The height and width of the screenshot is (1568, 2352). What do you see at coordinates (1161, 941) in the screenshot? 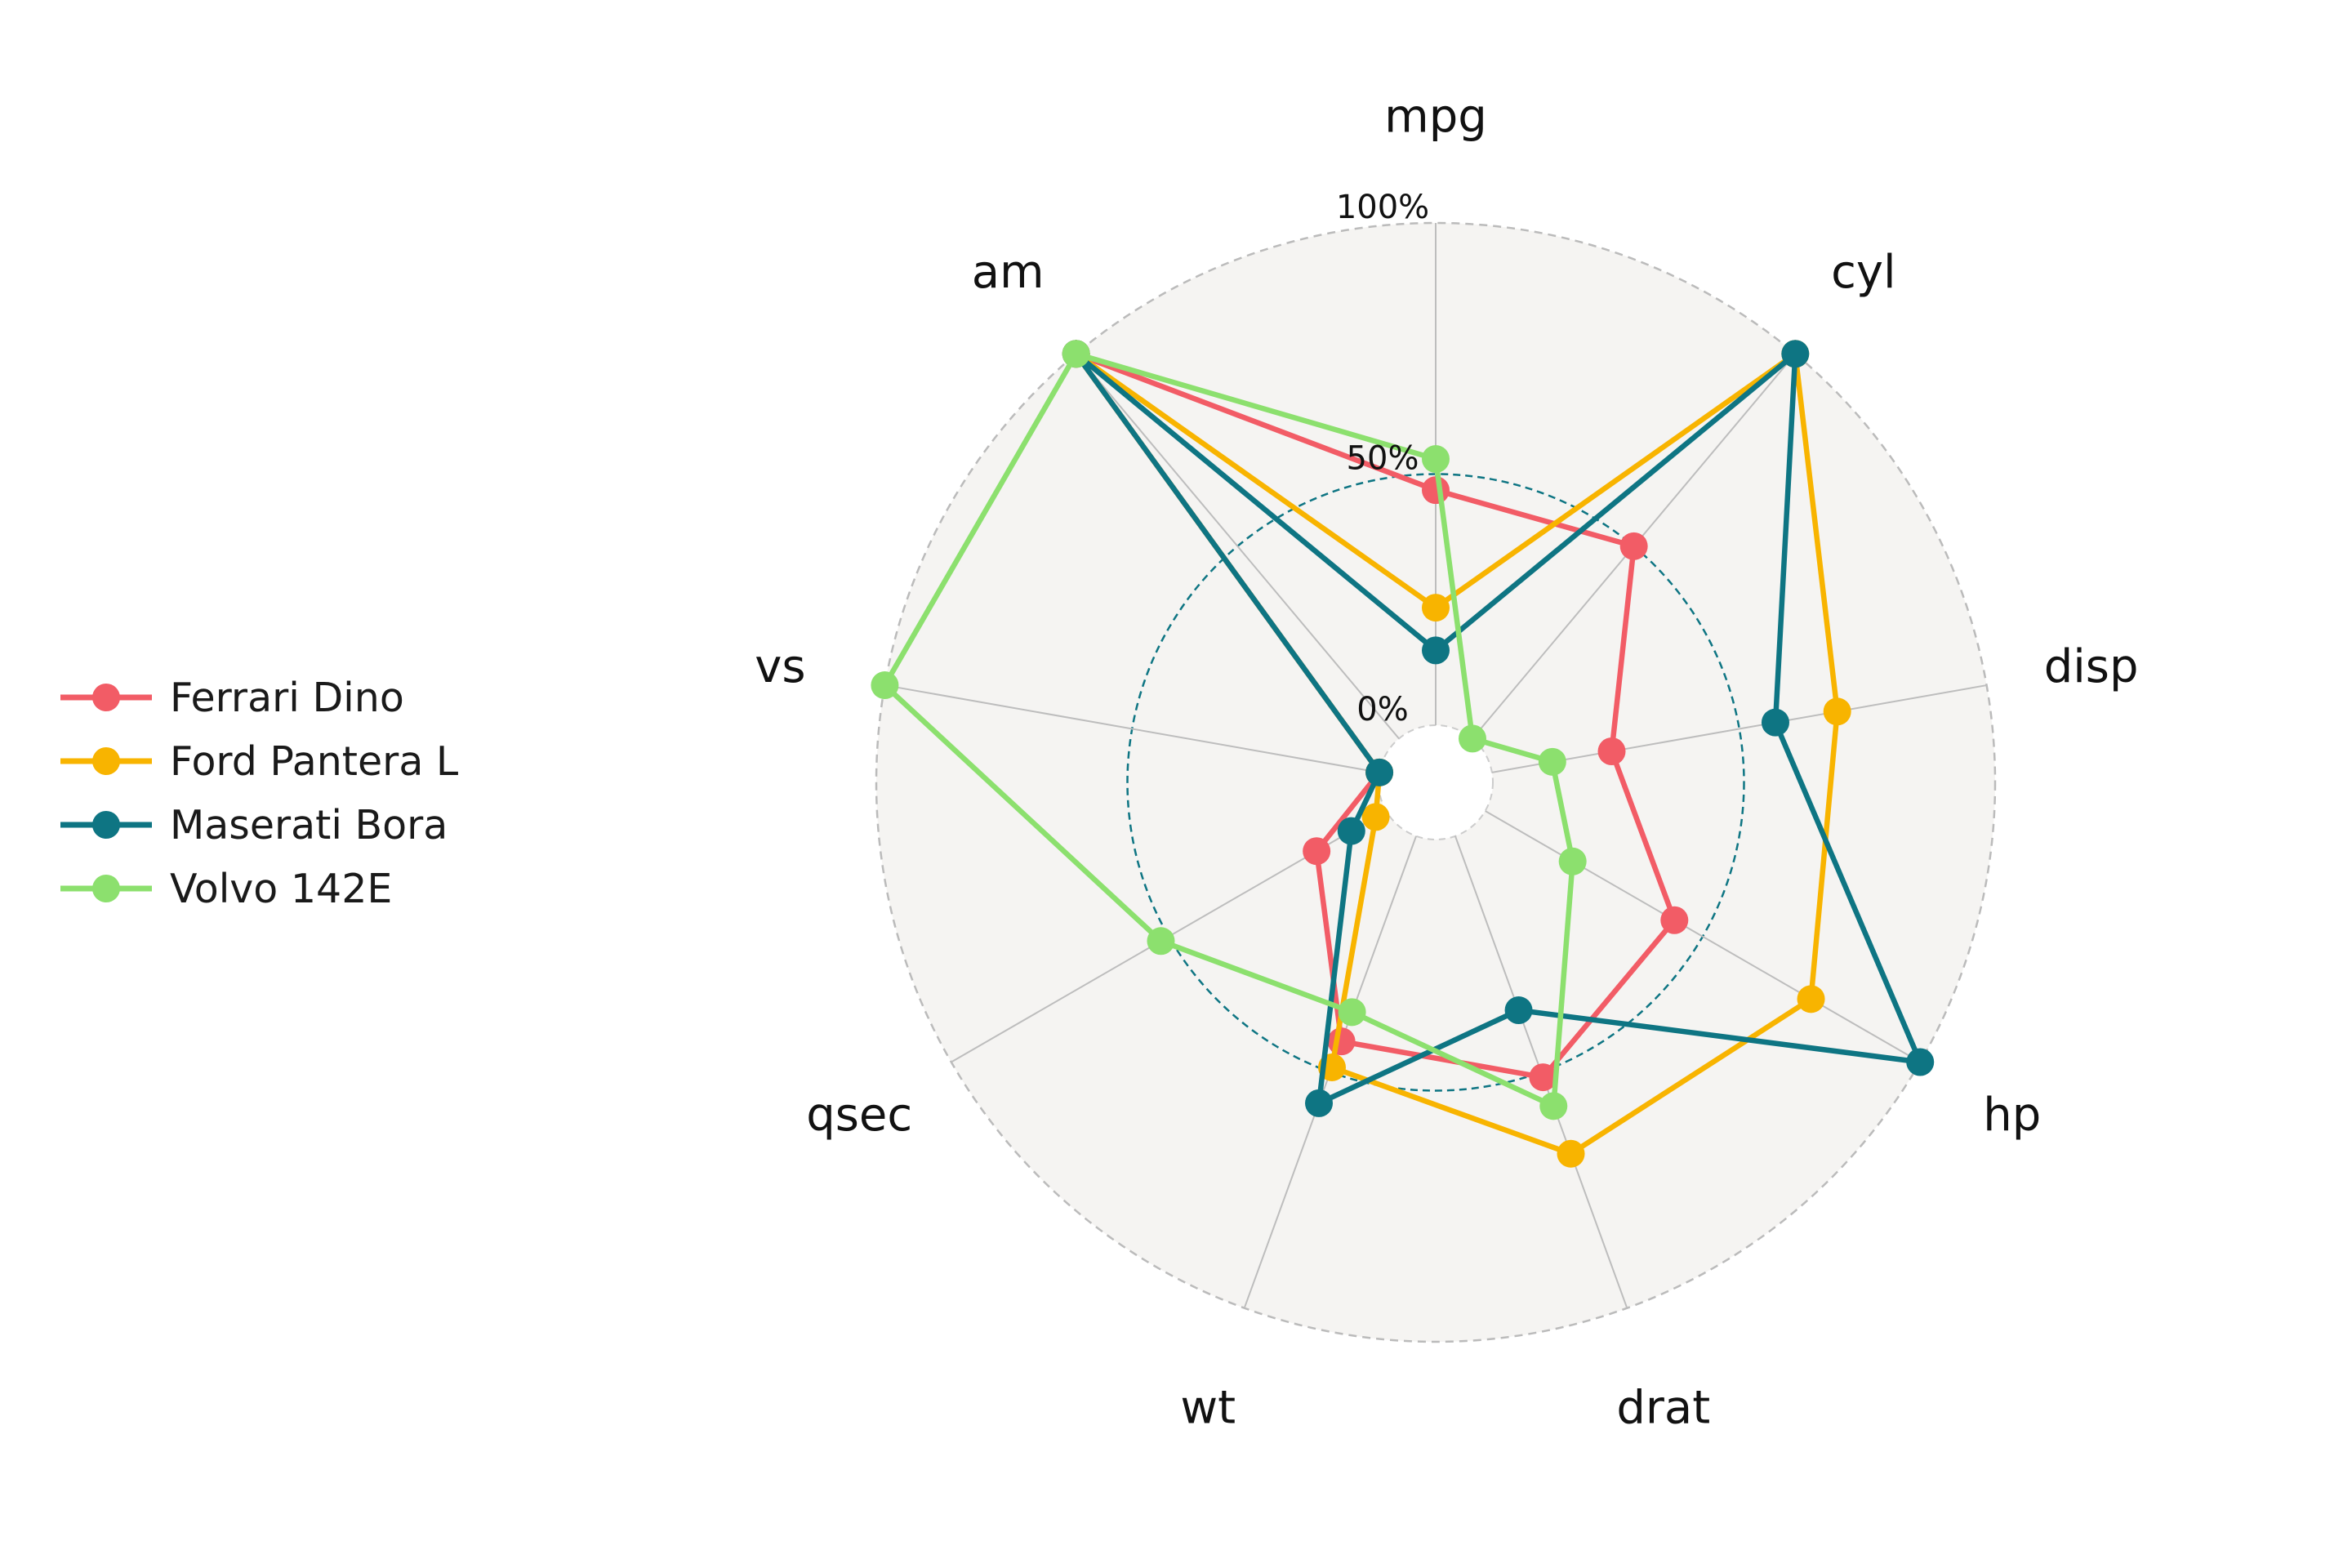
I see `series-point-volvo-142e-qsec` at bounding box center [1161, 941].